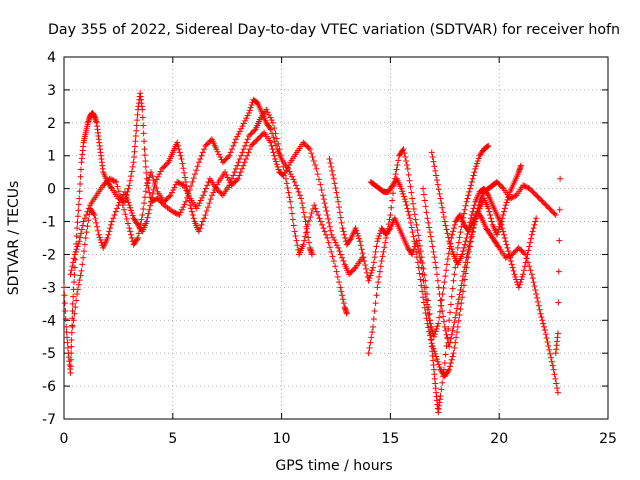 The image size is (640, 480). I want to click on y-tick-label: 1, so click(51, 157).